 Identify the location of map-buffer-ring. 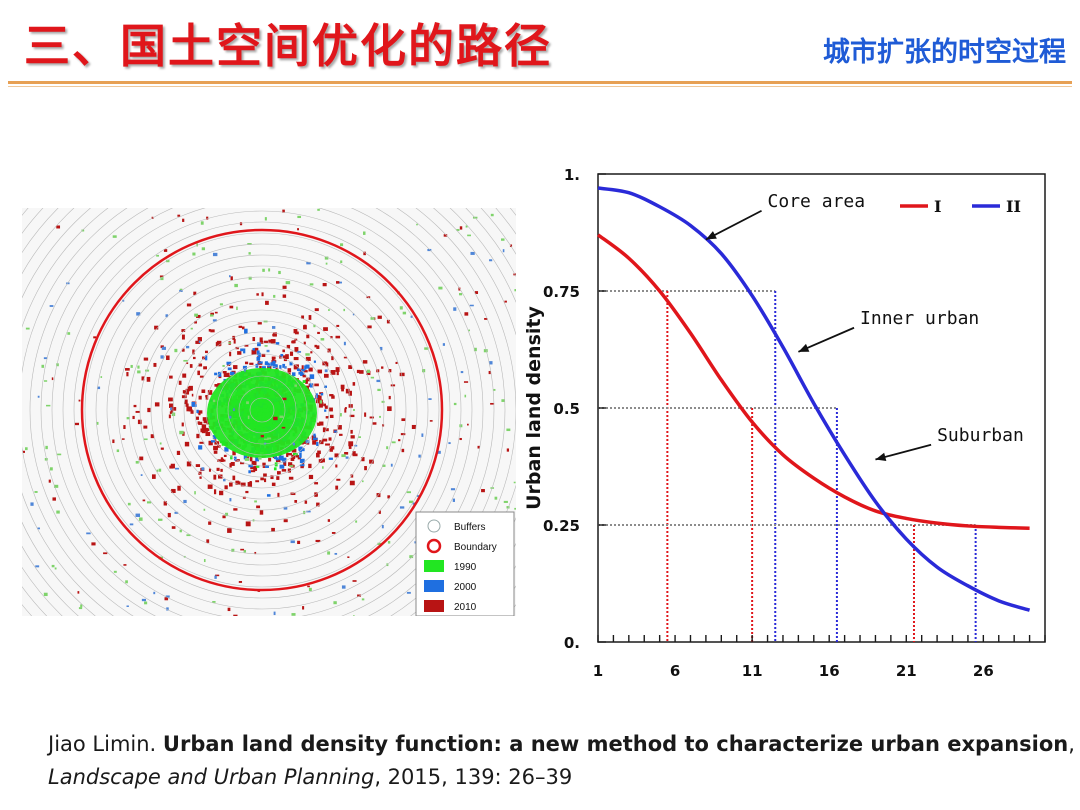
(262, 410).